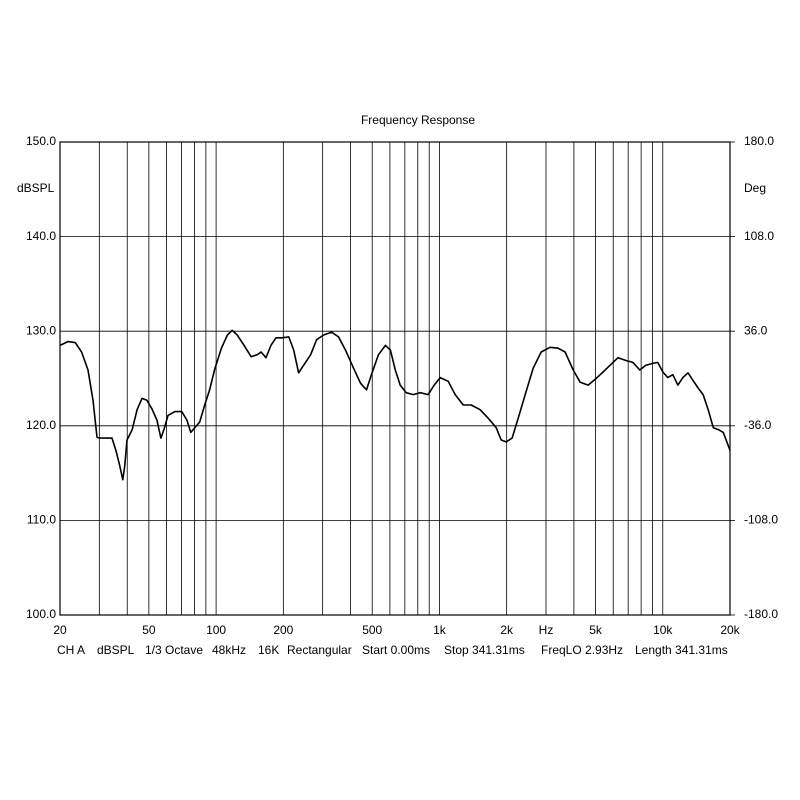  Describe the element at coordinates (41, 614) in the screenshot. I see `y-tick-label: 100.0` at that location.